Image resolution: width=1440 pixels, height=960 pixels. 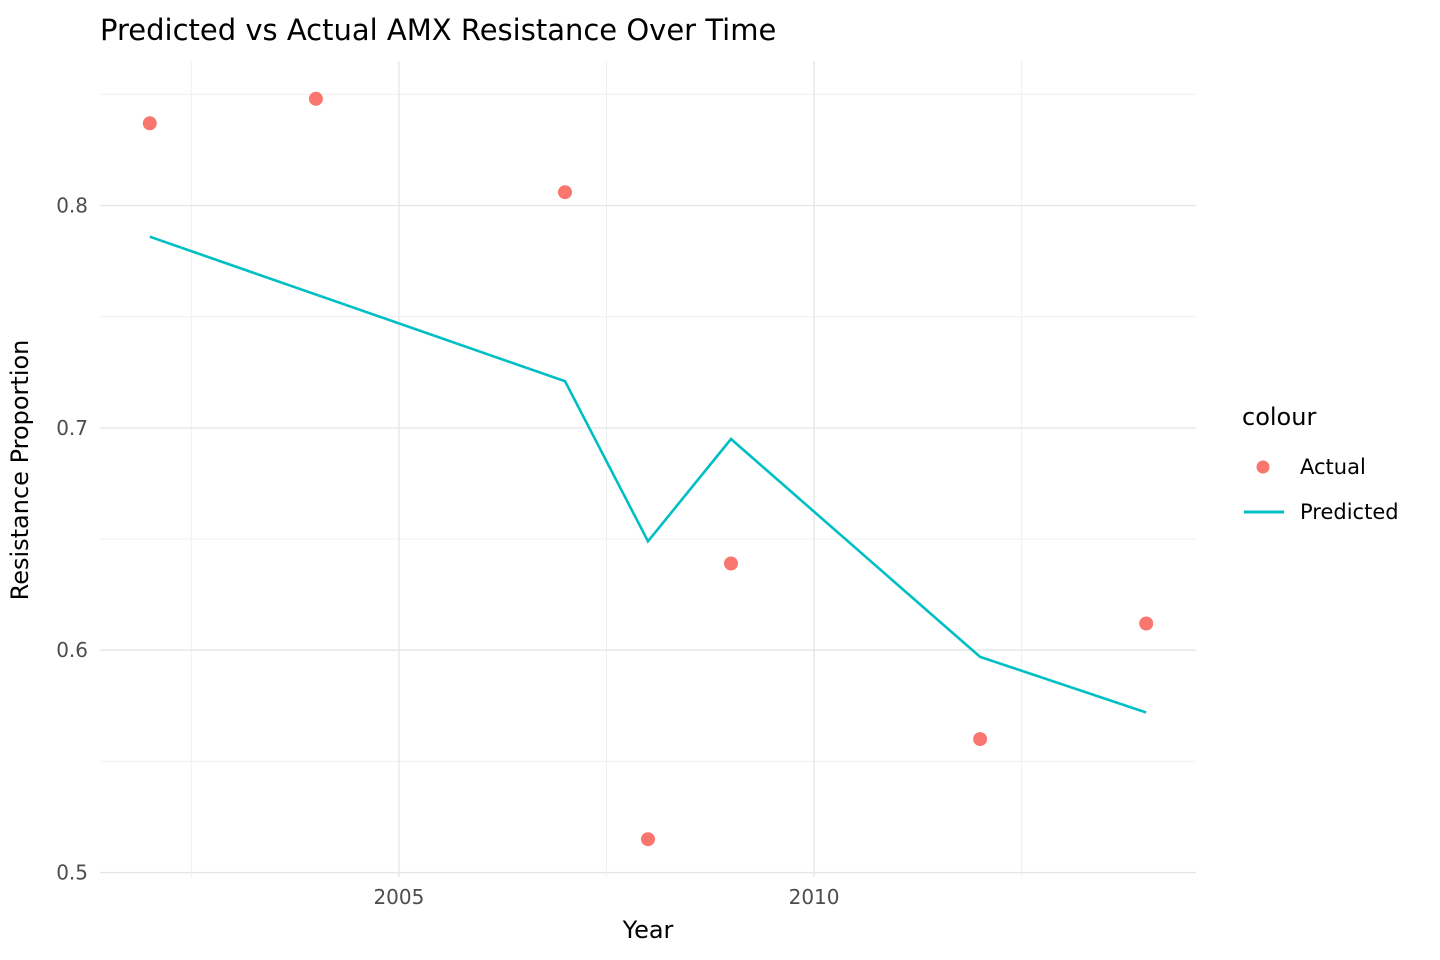 I want to click on x-axis-tick-labels: 2005 2010, so click(x=606, y=897).